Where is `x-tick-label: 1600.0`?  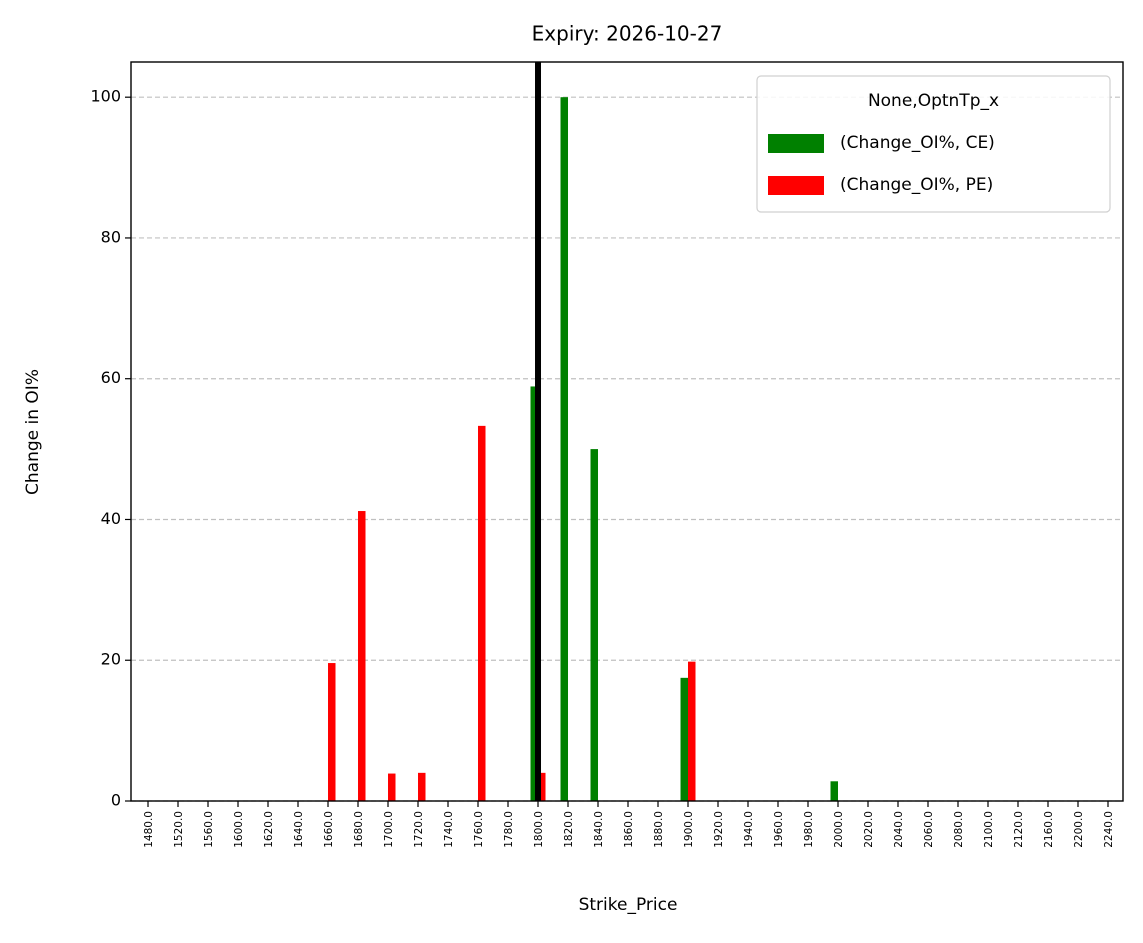
x-tick-label: 1600.0 is located at coordinates (239, 829).